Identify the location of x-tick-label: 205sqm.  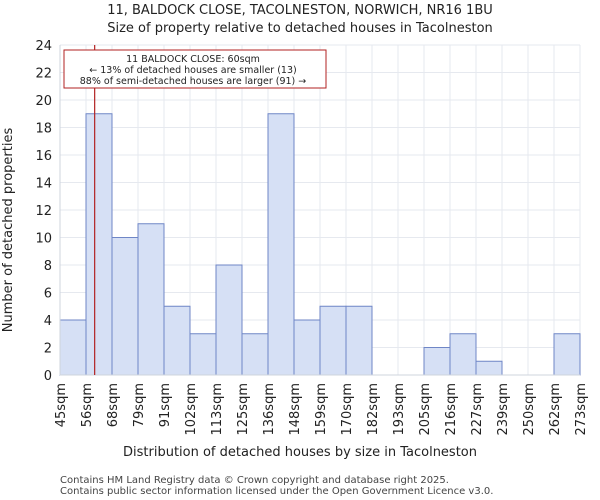
(425, 409).